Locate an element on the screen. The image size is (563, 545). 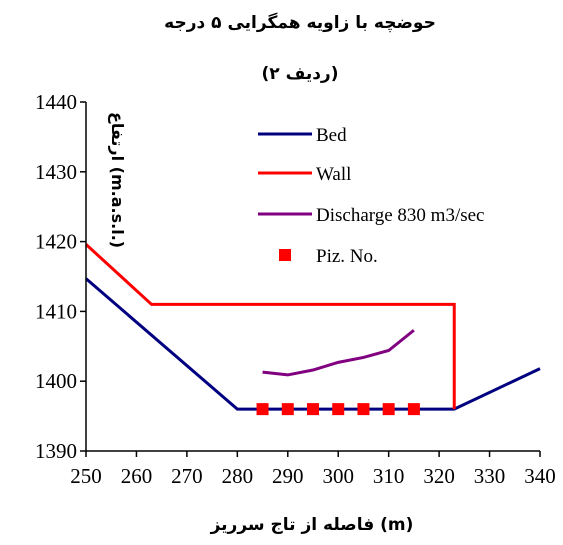
y-axis-label: ارتفاع (m.a.s.l.) is located at coordinates (117, 180).